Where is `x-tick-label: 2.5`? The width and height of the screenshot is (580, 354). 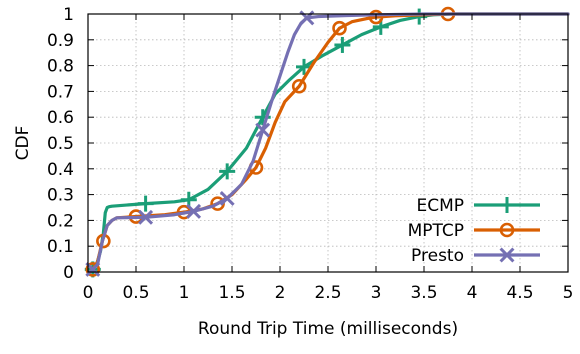
x-tick-label: 2.5 is located at coordinates (327, 293).